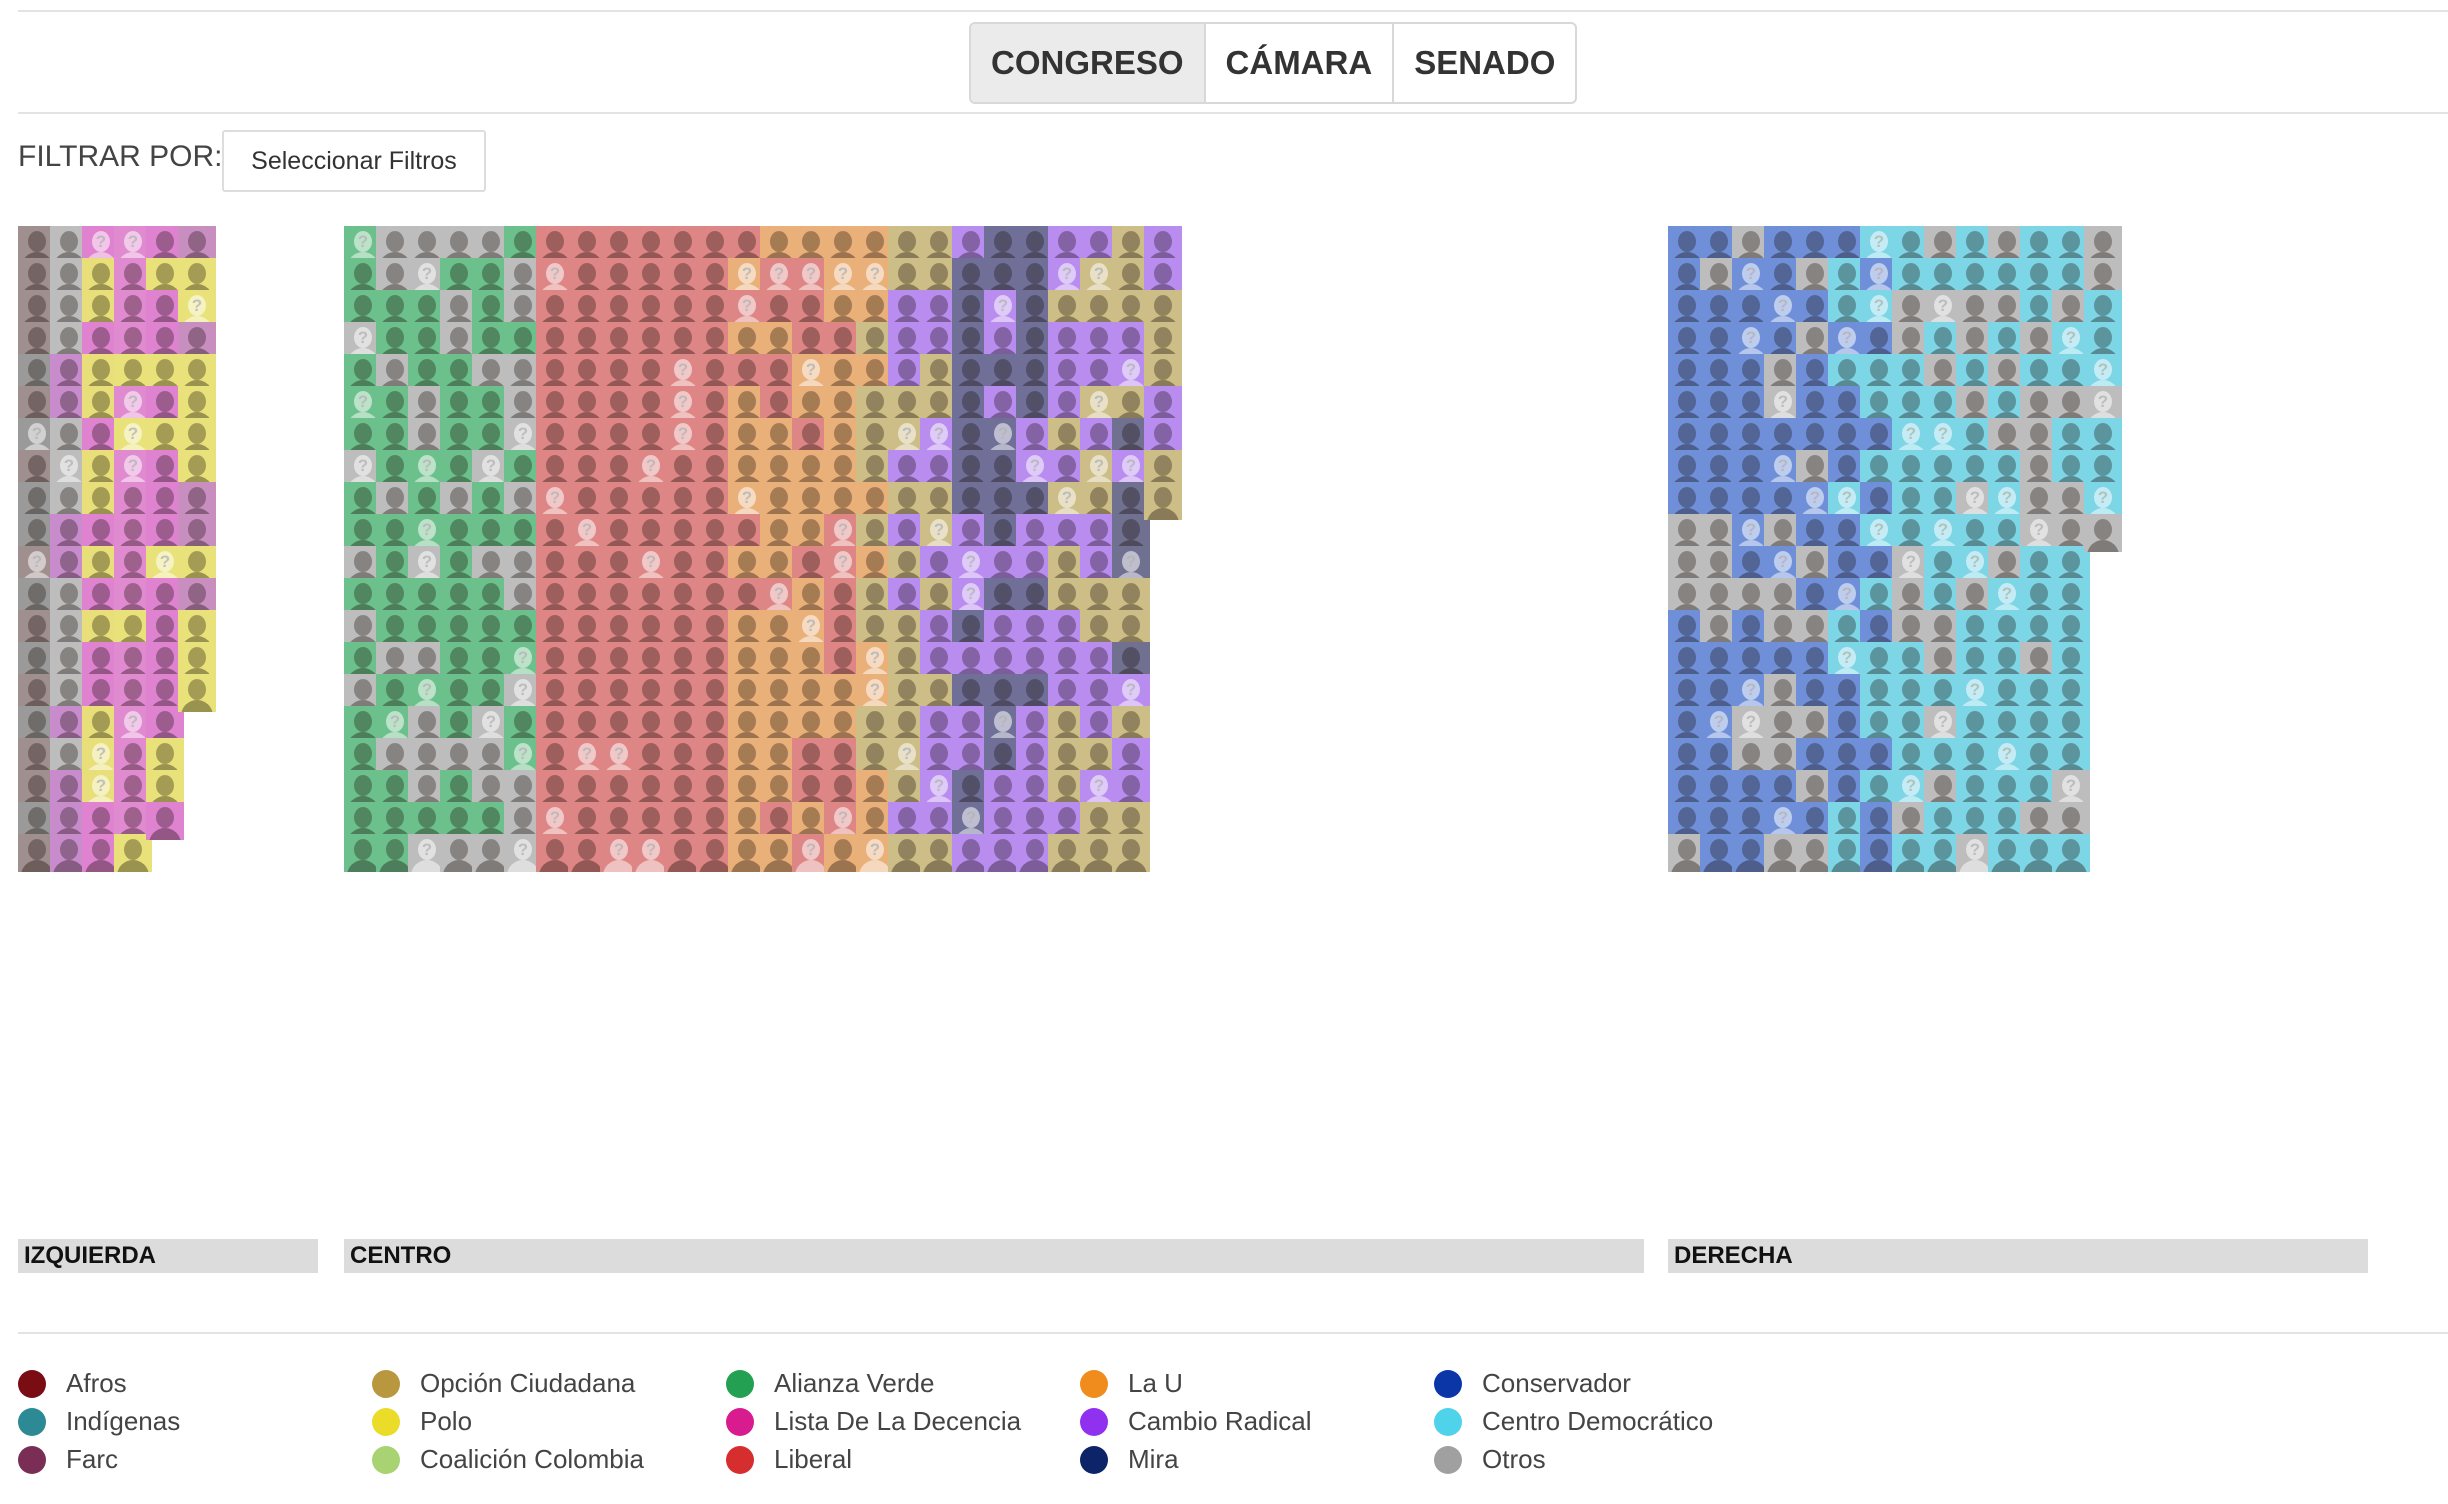 The height and width of the screenshot is (1504, 2448). I want to click on select-filters-button: Seleccionar Filtros, so click(354, 161).